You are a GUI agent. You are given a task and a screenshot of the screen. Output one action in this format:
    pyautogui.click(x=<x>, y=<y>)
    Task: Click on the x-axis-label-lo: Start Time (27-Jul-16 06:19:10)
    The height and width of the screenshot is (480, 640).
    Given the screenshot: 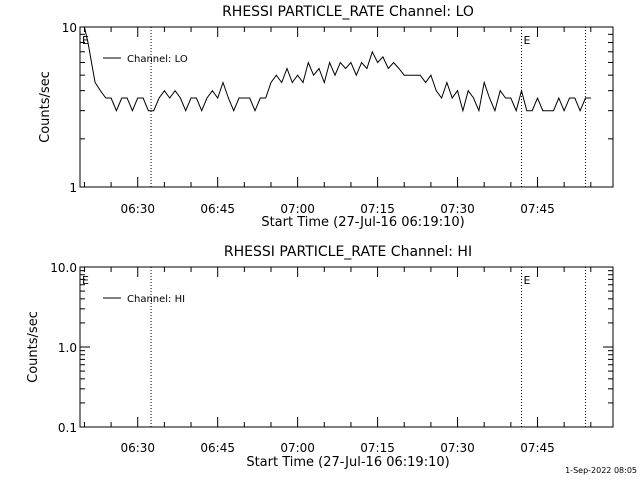 What is the action you would take?
    pyautogui.click(x=362, y=222)
    